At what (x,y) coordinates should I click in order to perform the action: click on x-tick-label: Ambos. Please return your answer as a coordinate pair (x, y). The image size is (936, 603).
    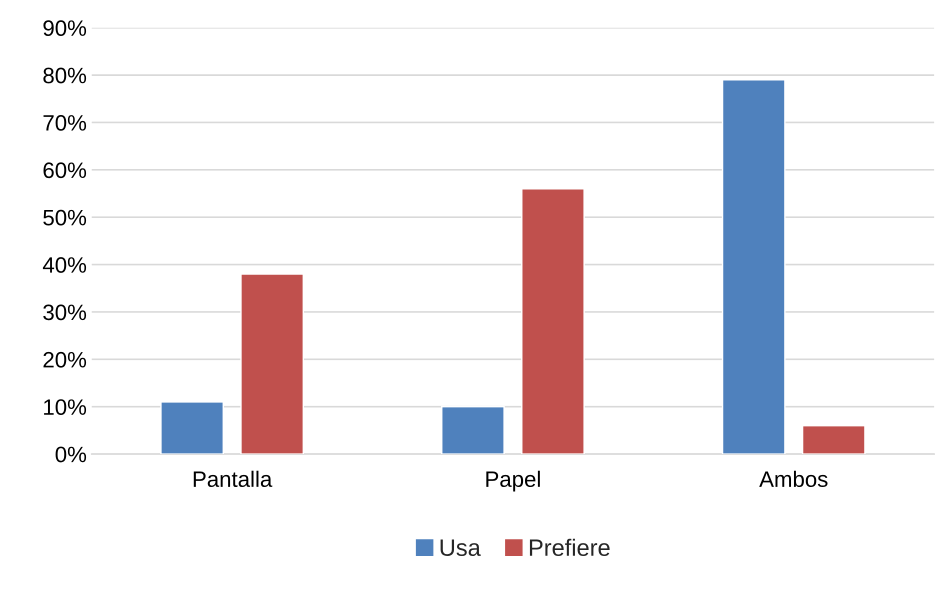
    Looking at the image, I should click on (793, 479).